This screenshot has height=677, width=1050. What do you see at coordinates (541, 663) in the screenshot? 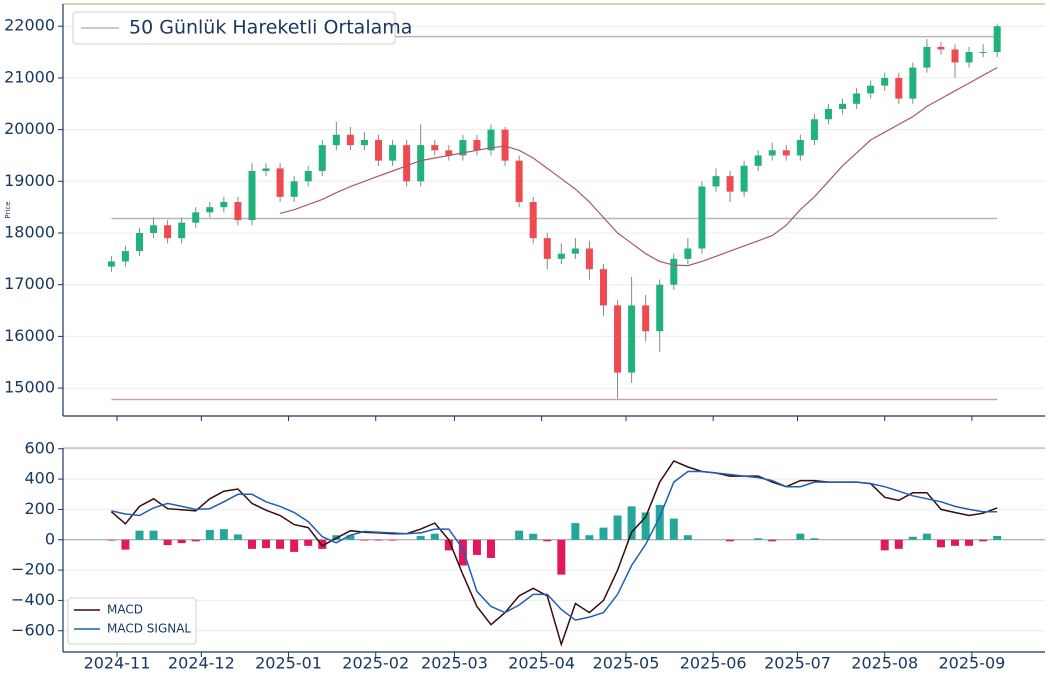
I see `x-tick-label: 2025-04` at bounding box center [541, 663].